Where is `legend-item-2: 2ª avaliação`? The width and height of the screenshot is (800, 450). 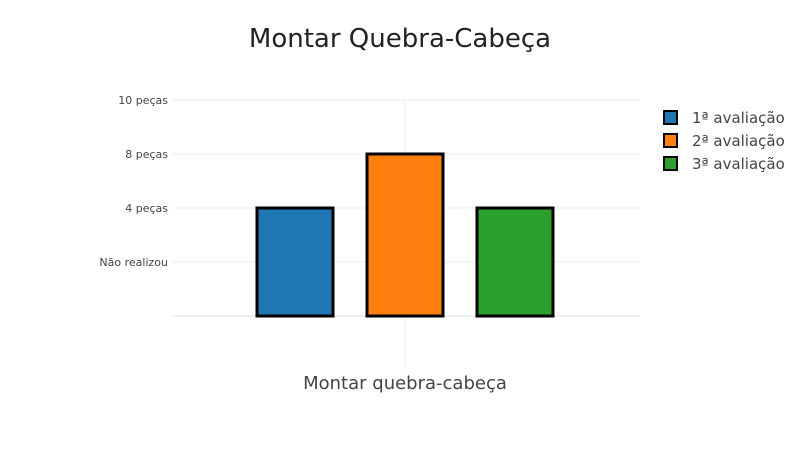
legend-item-2: 2ª avaliação is located at coordinates (724, 140).